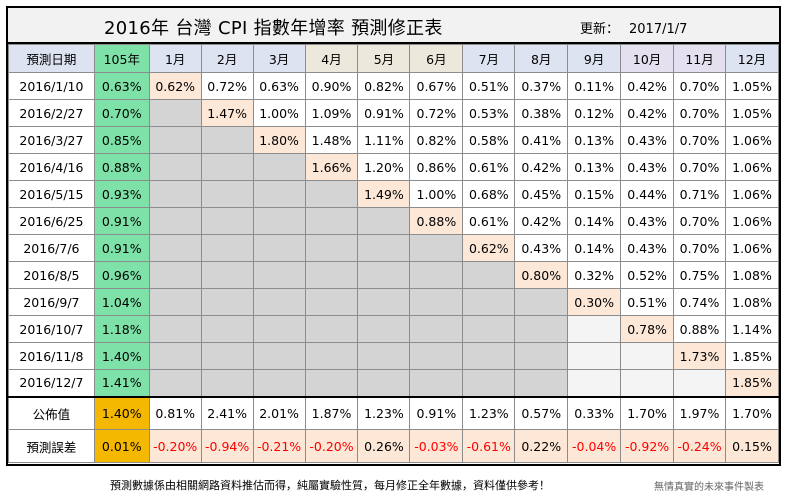 This screenshot has width=787, height=503. What do you see at coordinates (699, 248) in the screenshot?
I see `month-forecast-cell: 0.70%` at bounding box center [699, 248].